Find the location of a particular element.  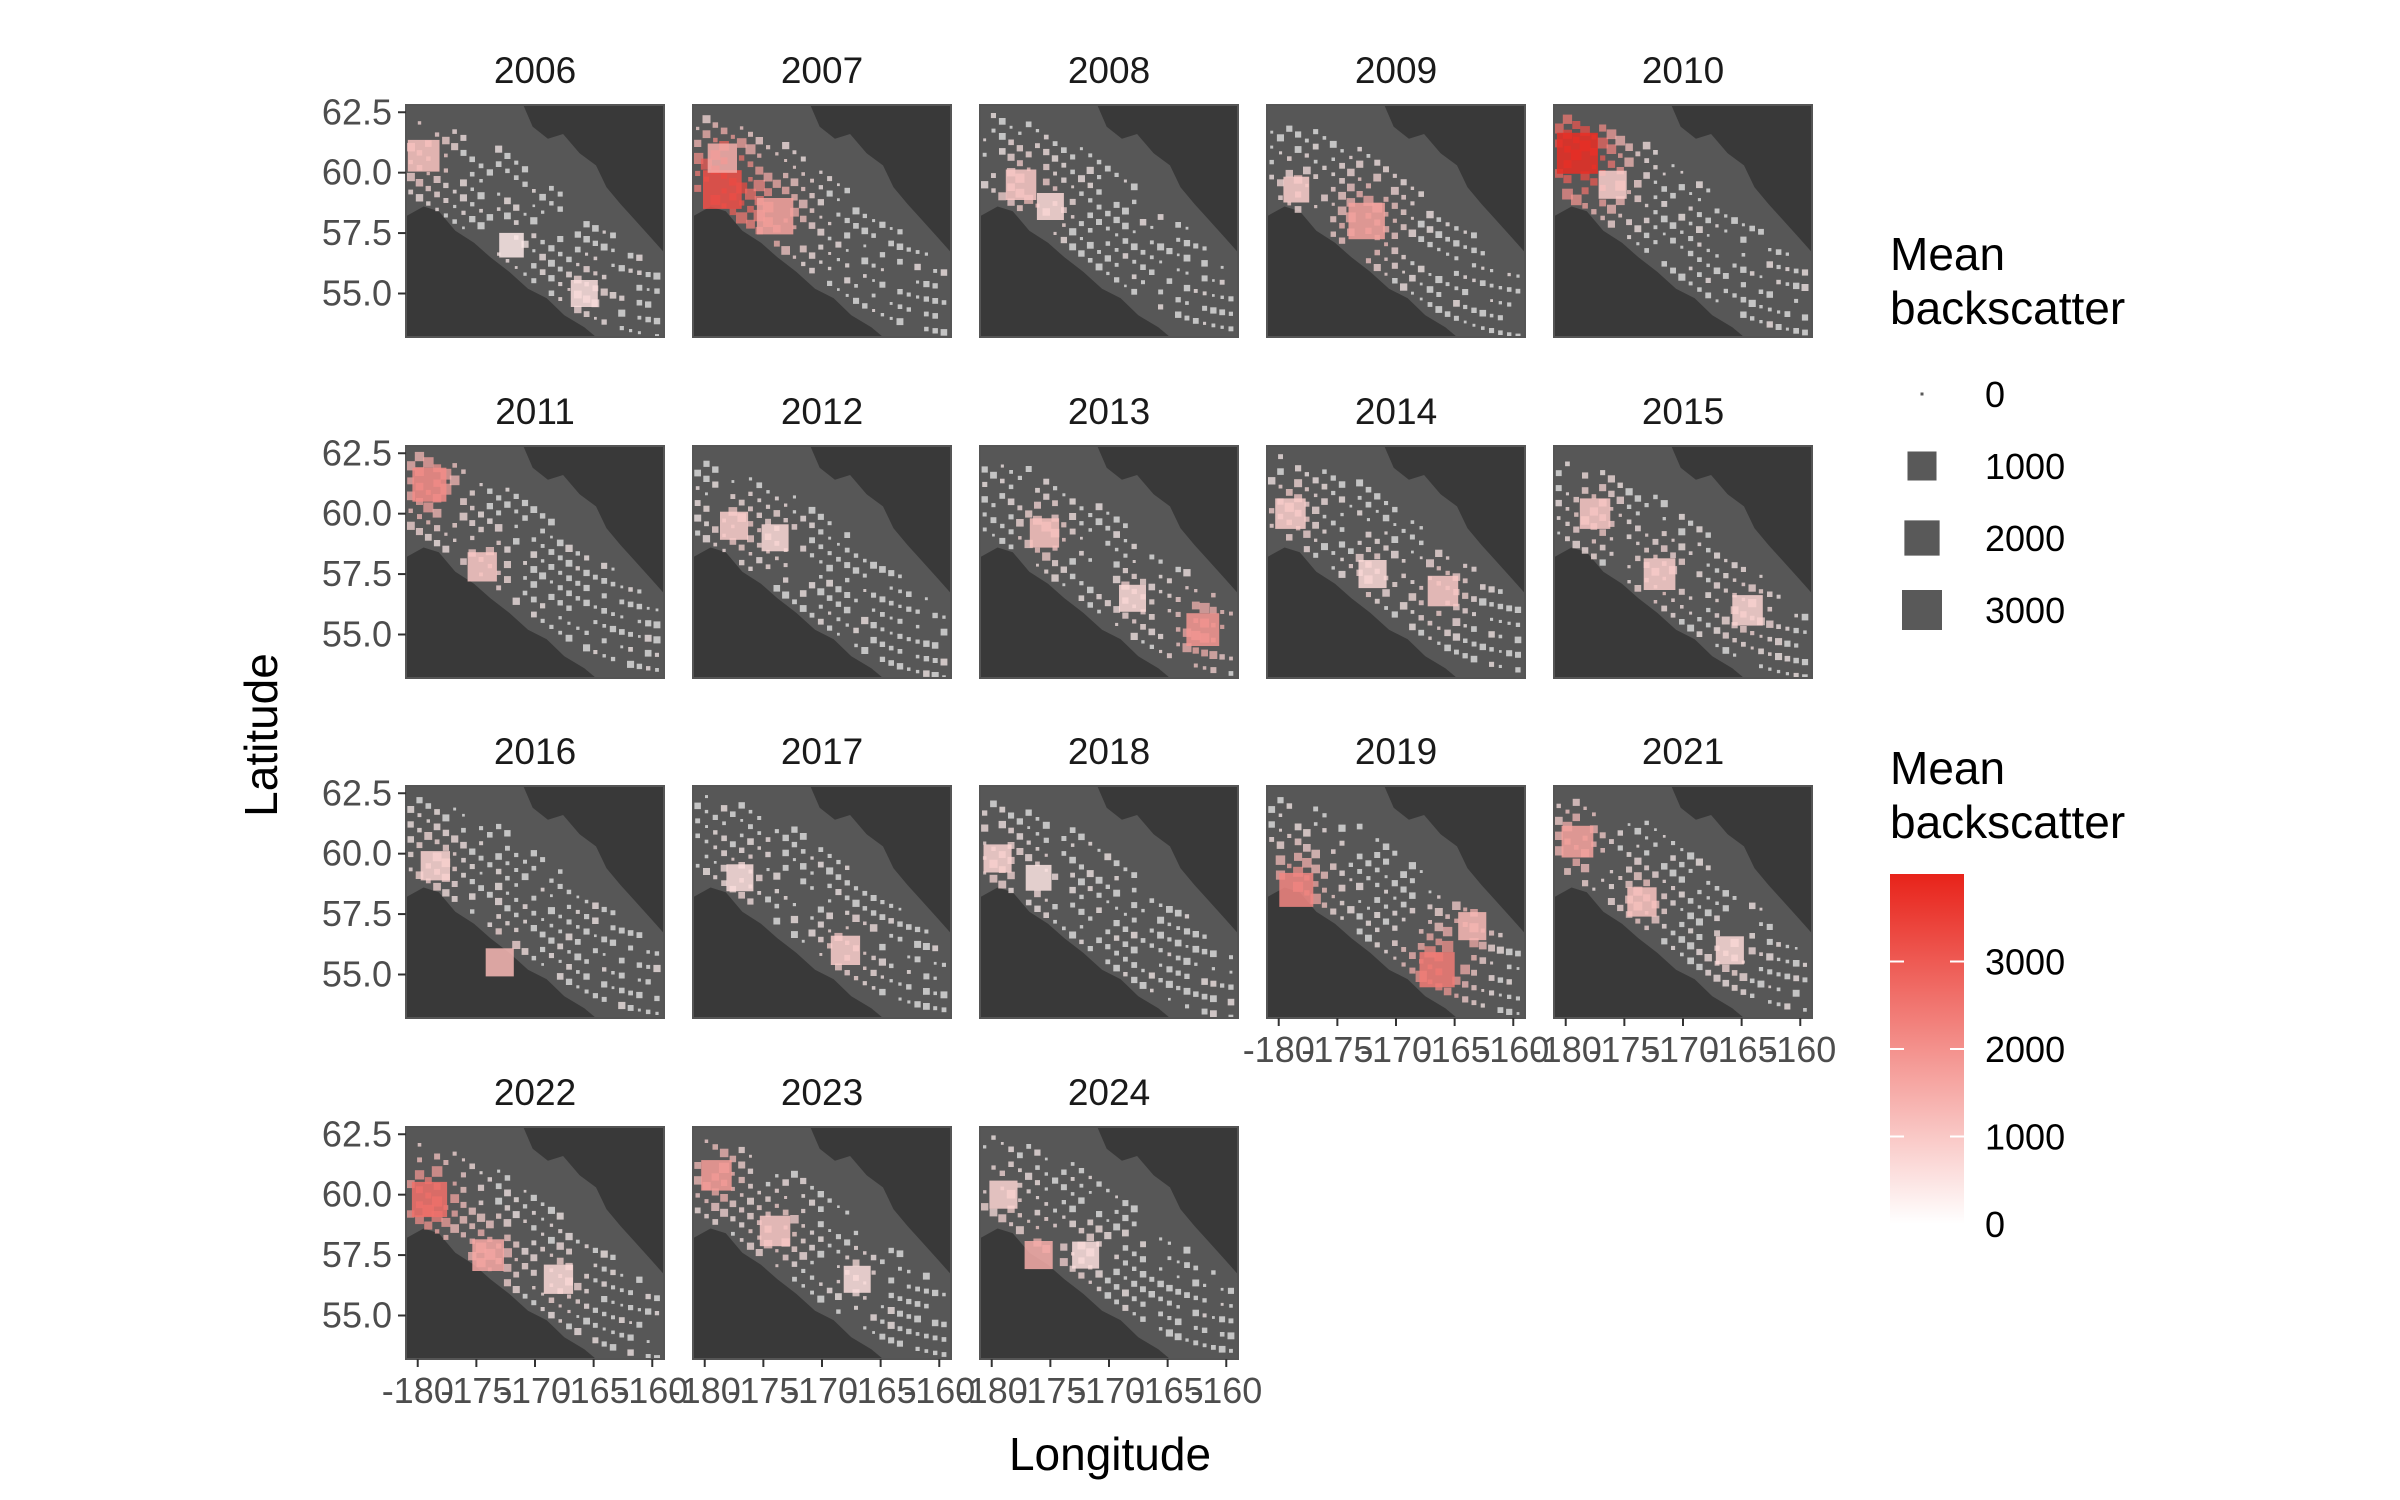

x-tick-label: -175 is located at coordinates (1624, 1049).